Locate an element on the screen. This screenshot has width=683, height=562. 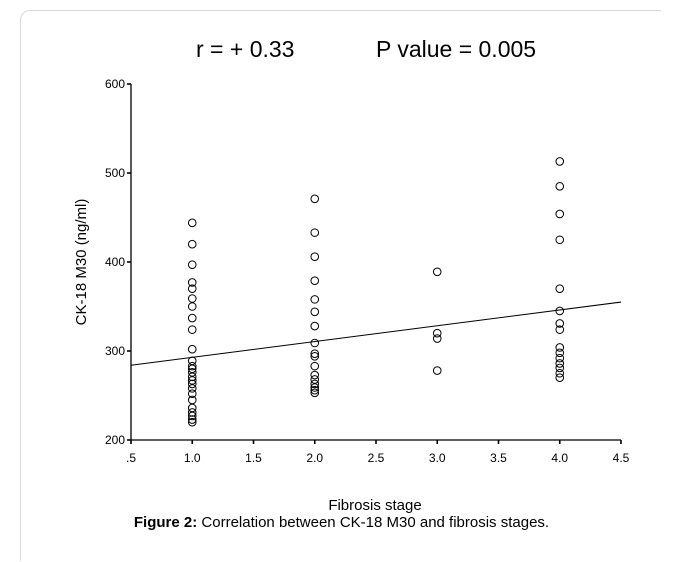
x-tick-label: 3.0 is located at coordinates (437, 458).